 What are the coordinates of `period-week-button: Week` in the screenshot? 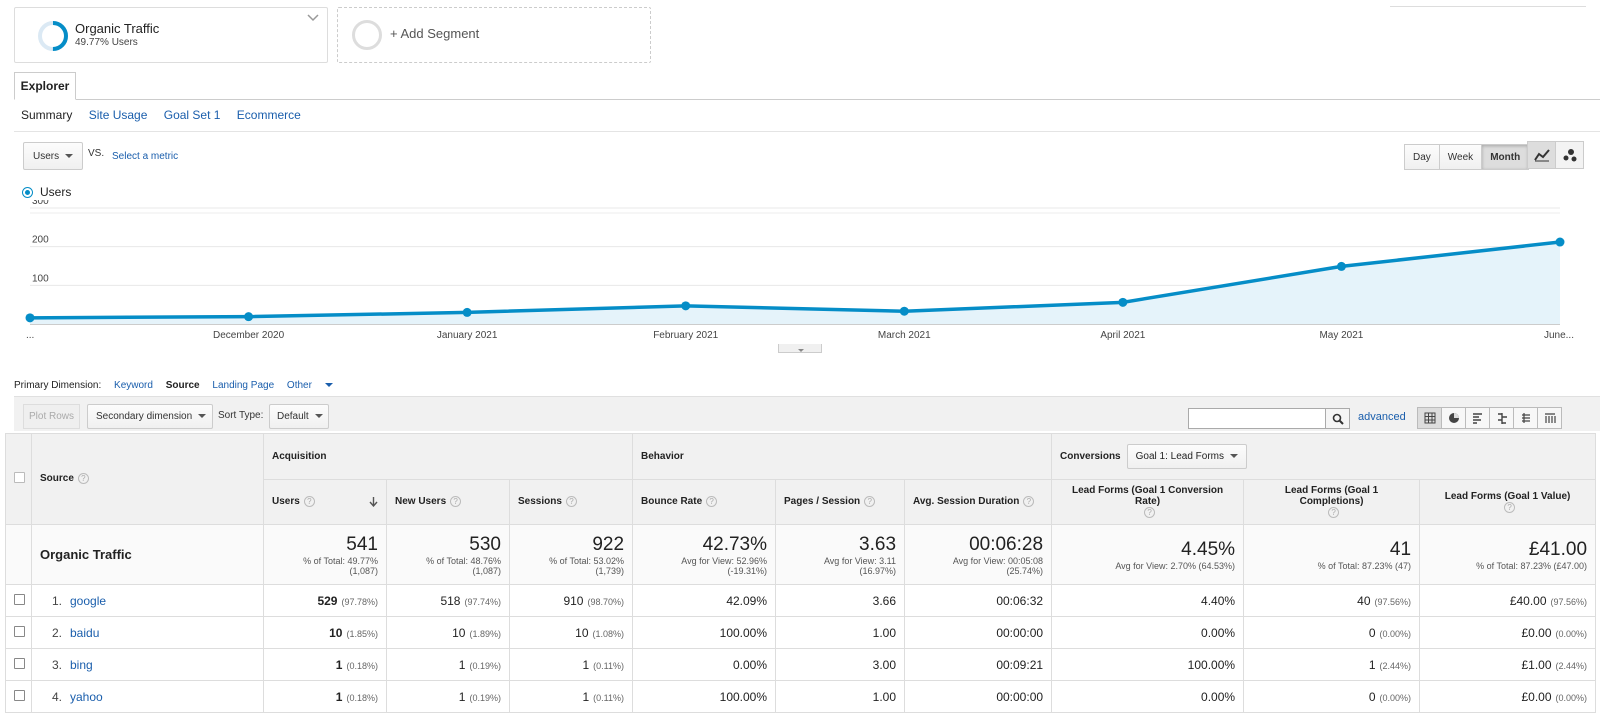 It's located at (1460, 157).